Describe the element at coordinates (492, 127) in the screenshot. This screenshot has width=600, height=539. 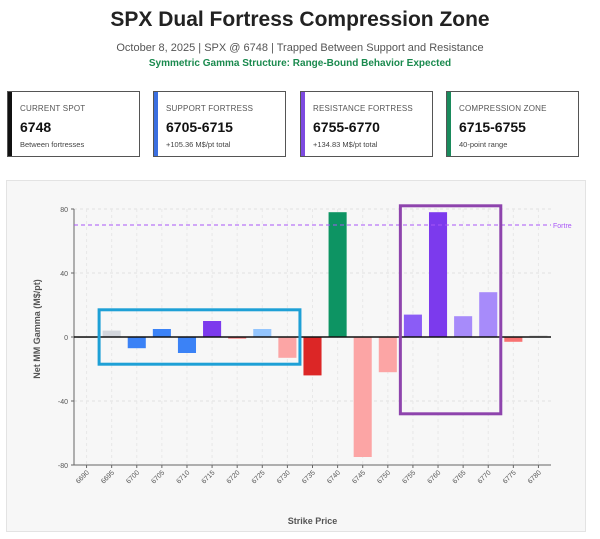
I see `card-value: 6715-6755` at that location.